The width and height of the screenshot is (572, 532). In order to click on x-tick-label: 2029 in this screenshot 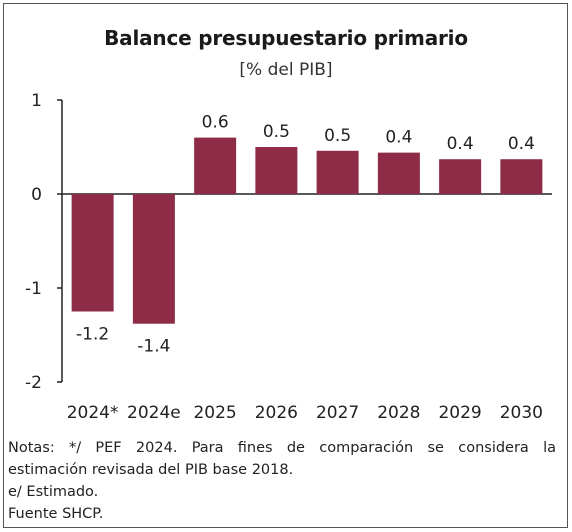, I will do `click(459, 413)`.